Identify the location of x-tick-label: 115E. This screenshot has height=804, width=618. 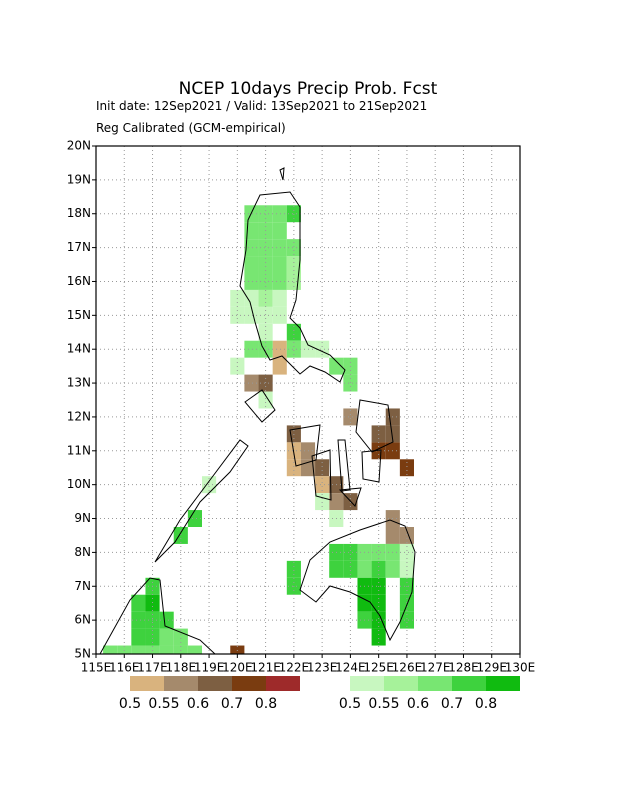
(96, 668).